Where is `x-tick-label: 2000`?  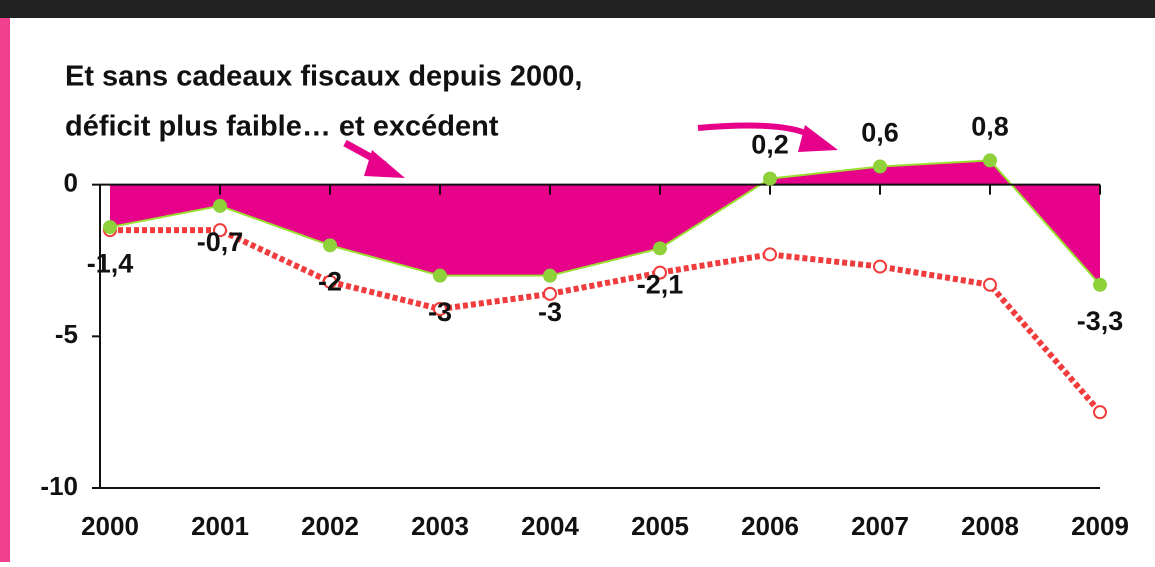
x-tick-label: 2000 is located at coordinates (110, 526).